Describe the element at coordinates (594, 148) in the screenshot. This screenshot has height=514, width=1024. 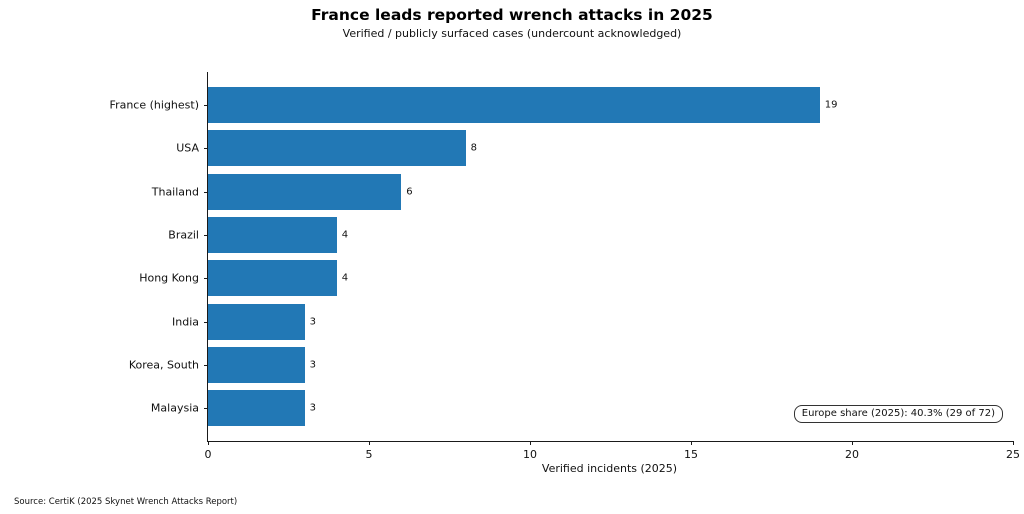
I see `bar-row: USA 8` at that location.